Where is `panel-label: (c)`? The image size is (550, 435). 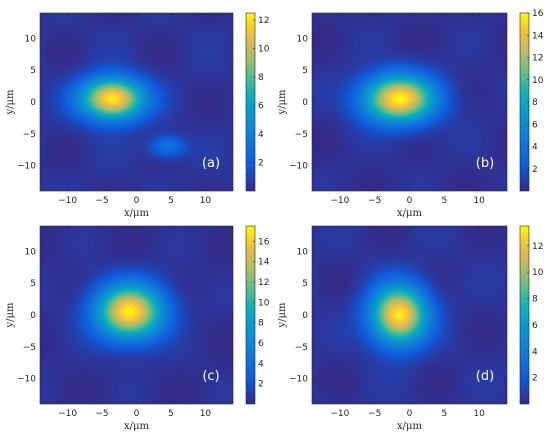 panel-label: (c) is located at coordinates (210, 376).